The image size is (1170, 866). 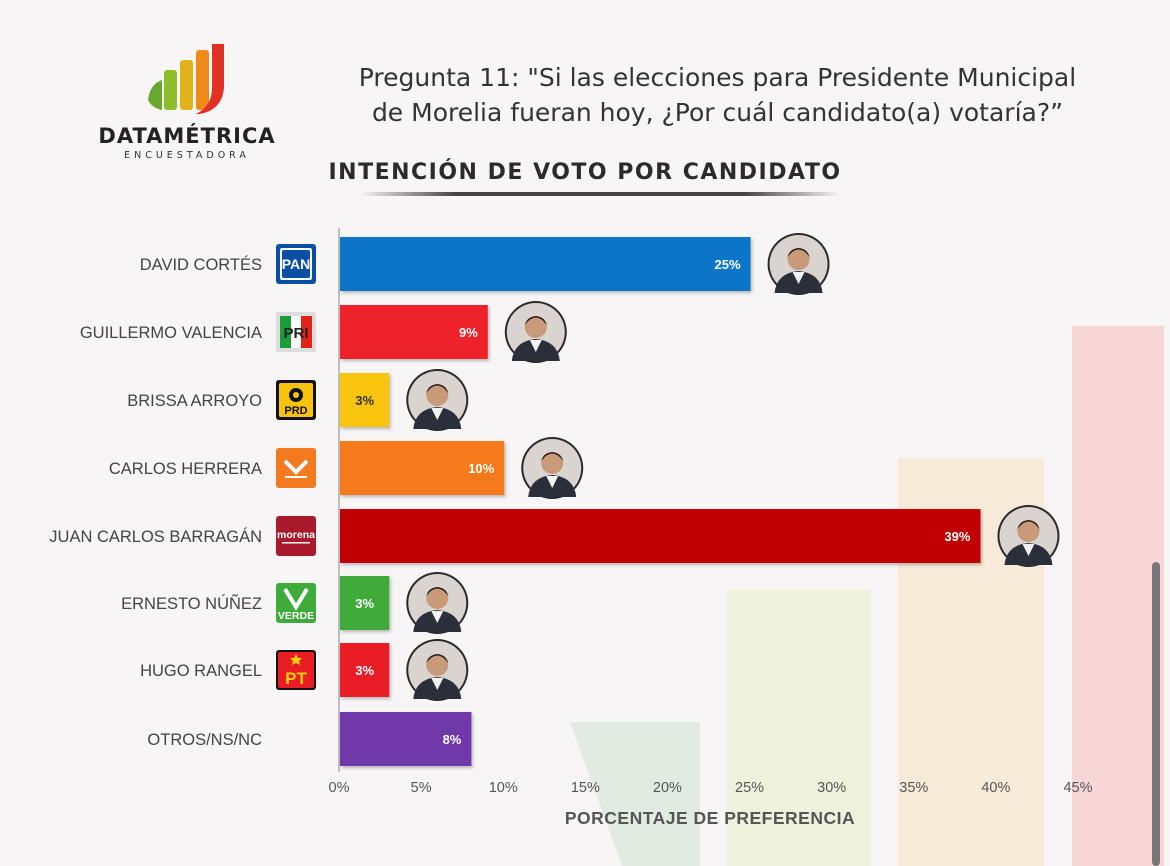 I want to click on logo-bars-icon, so click(x=186, y=79).